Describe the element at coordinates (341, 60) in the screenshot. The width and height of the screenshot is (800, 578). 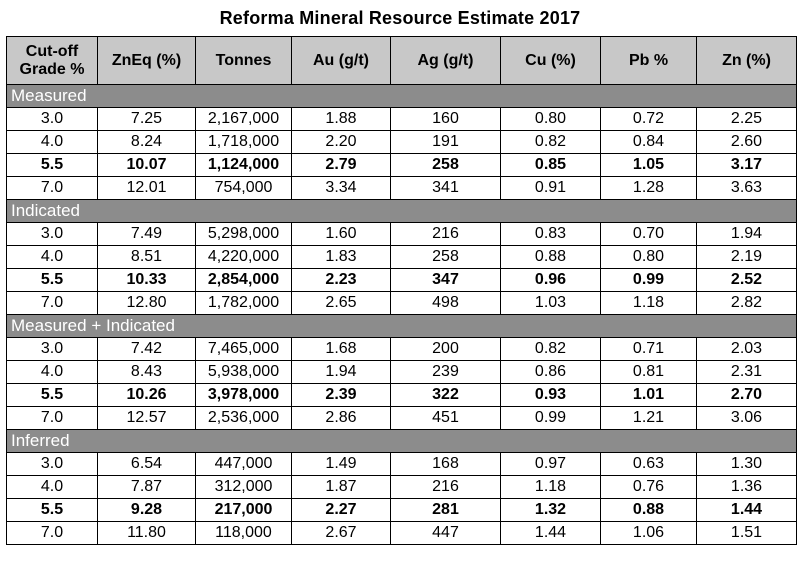
I see `column-header-au: Au (g/t)` at that location.